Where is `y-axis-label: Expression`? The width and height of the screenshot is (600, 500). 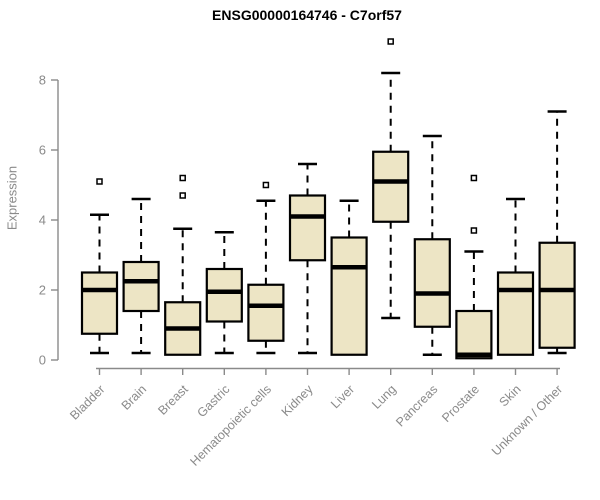 y-axis-label: Expression is located at coordinates (12, 198).